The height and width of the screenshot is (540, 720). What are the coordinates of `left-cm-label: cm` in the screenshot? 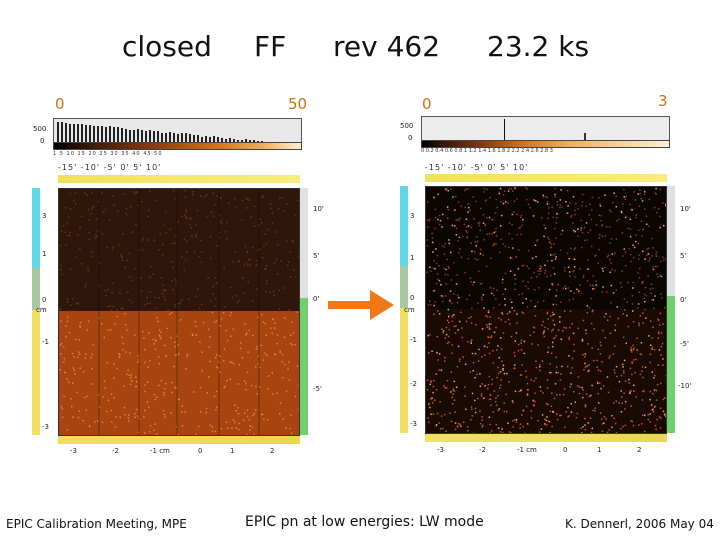 It's located at (41, 310).